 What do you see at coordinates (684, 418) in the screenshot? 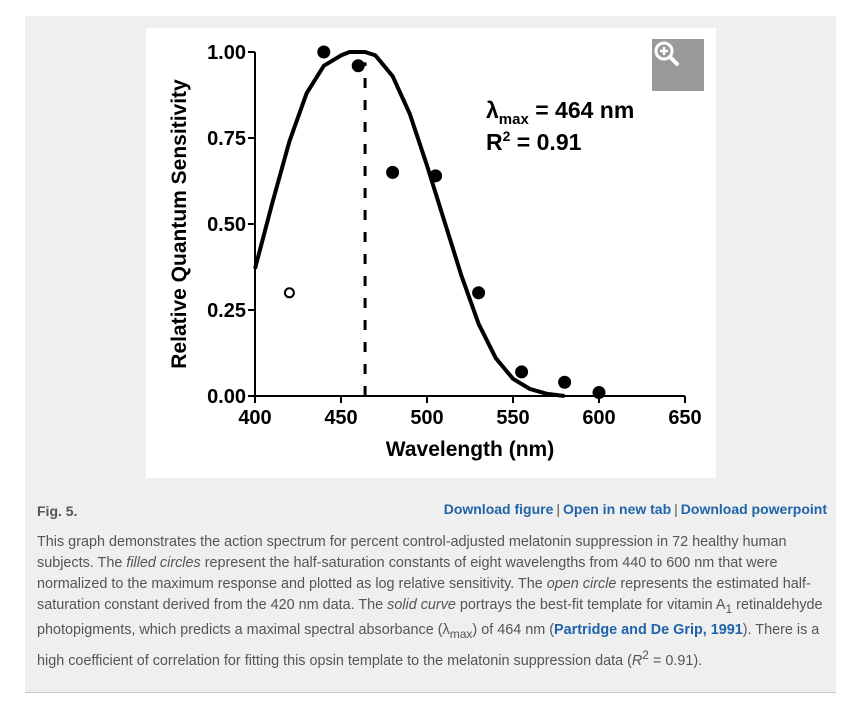
I see `x-tick-label: 650` at bounding box center [684, 418].